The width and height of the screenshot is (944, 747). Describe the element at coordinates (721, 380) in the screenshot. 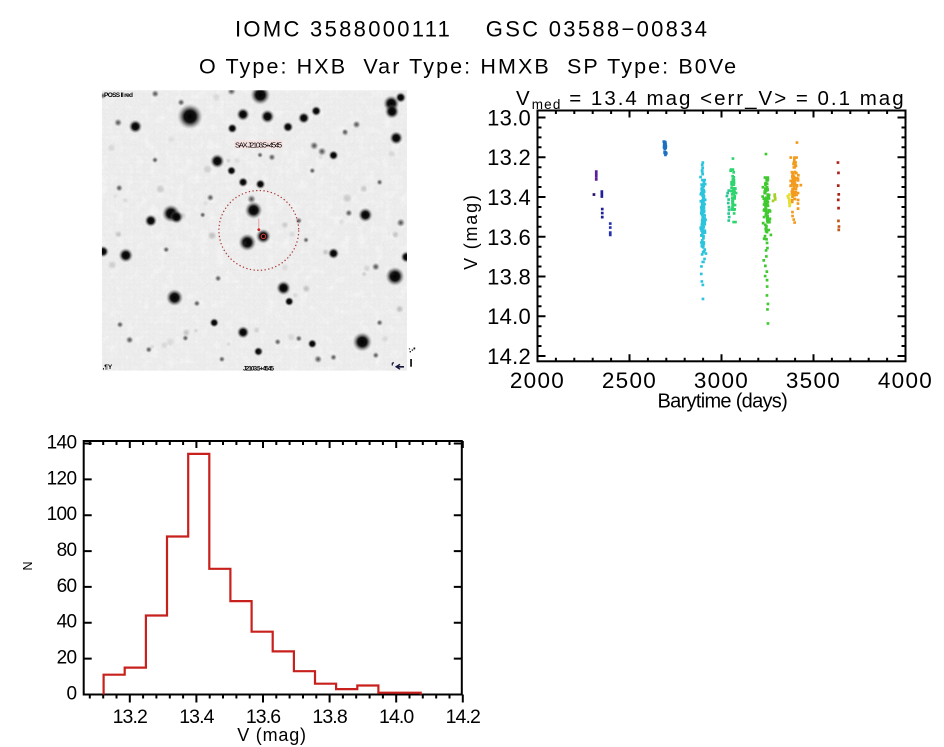

I see `svg-text: 3000` at that location.